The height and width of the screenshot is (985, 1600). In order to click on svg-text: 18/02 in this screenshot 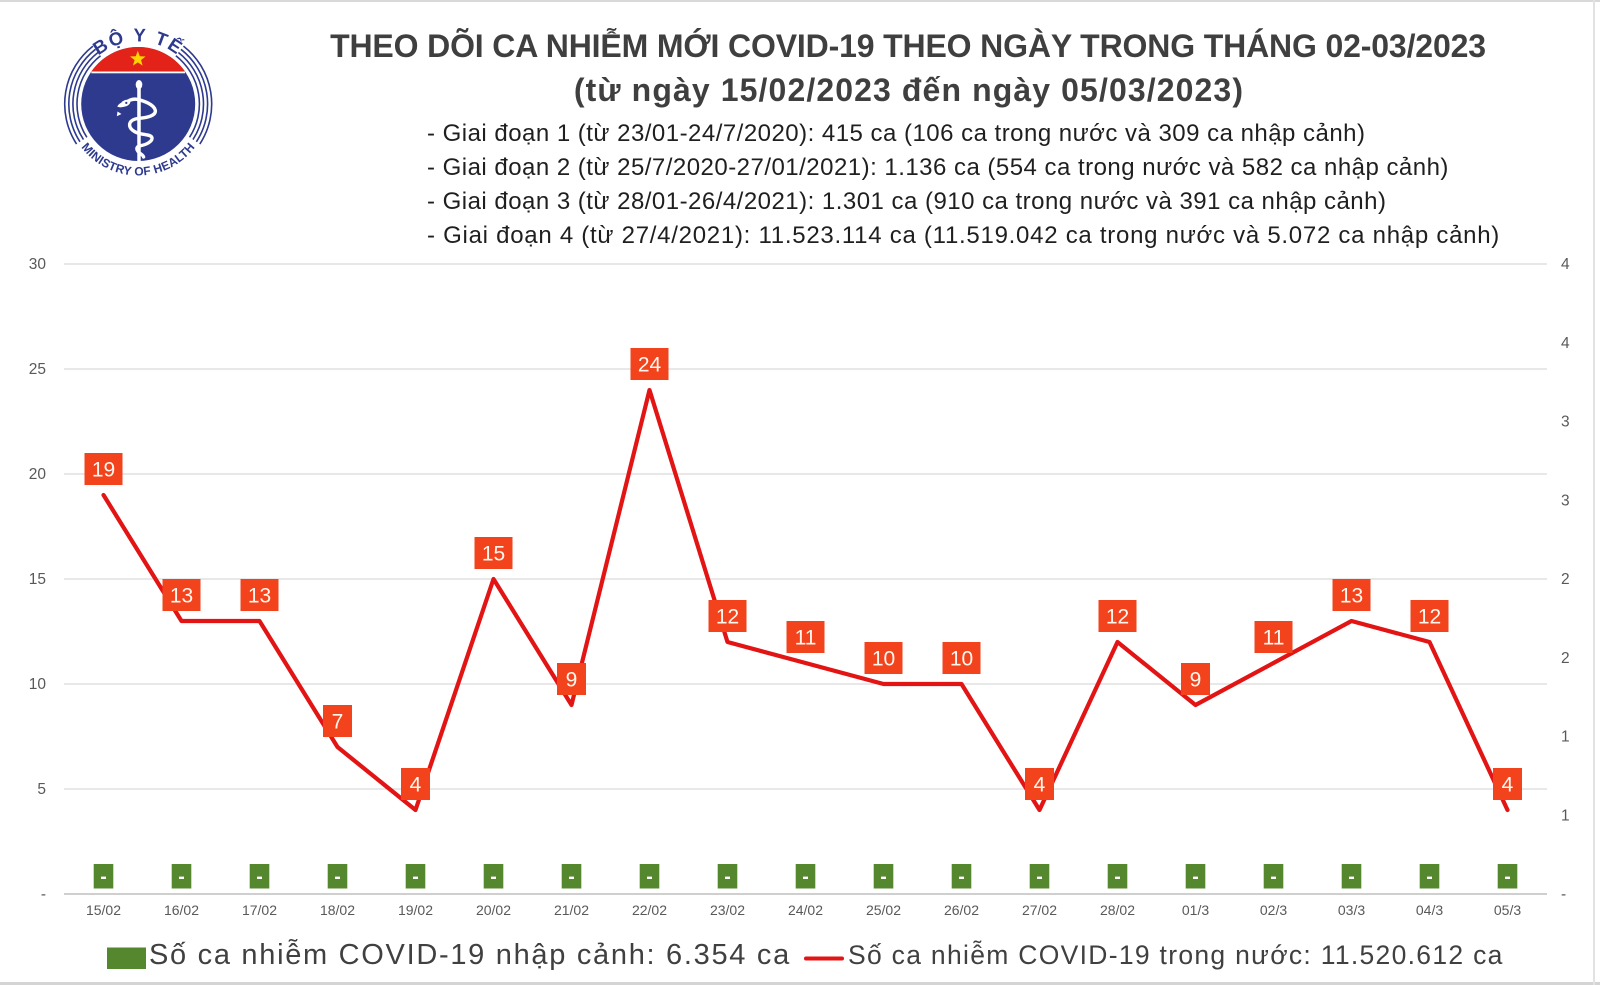, I will do `click(337, 910)`.